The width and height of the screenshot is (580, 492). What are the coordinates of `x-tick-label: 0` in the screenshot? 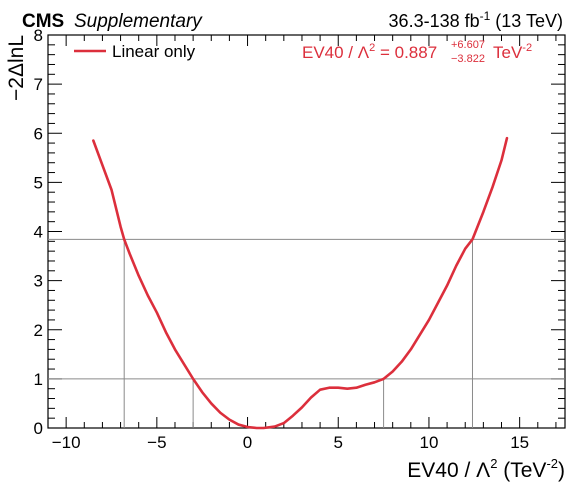 It's located at (247, 442).